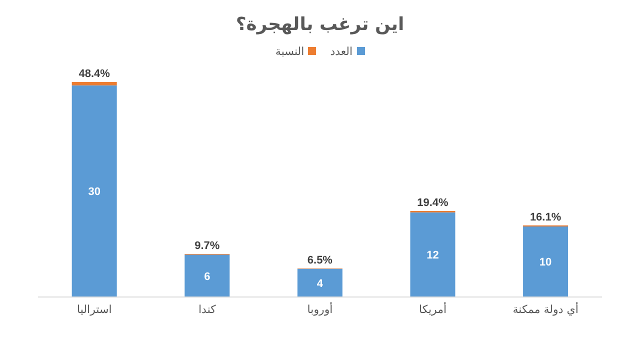 This screenshot has width=640, height=342. Describe the element at coordinates (320, 260) in the screenshot. I see `data-label: 6.5%` at that location.